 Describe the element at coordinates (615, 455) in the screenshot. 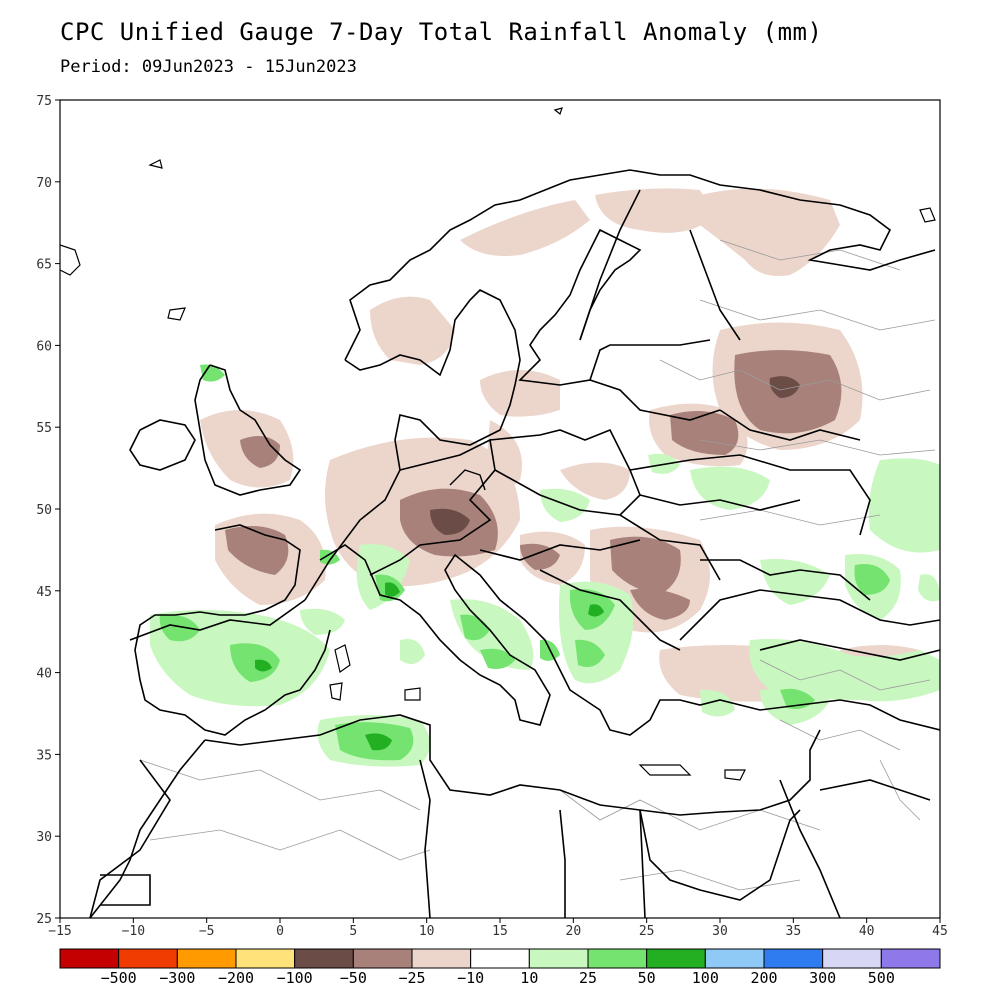

I see `anomaly-dark-brown-areas` at that location.